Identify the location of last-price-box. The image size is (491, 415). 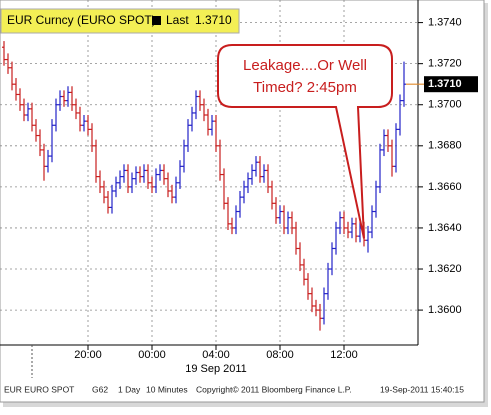
(451, 84).